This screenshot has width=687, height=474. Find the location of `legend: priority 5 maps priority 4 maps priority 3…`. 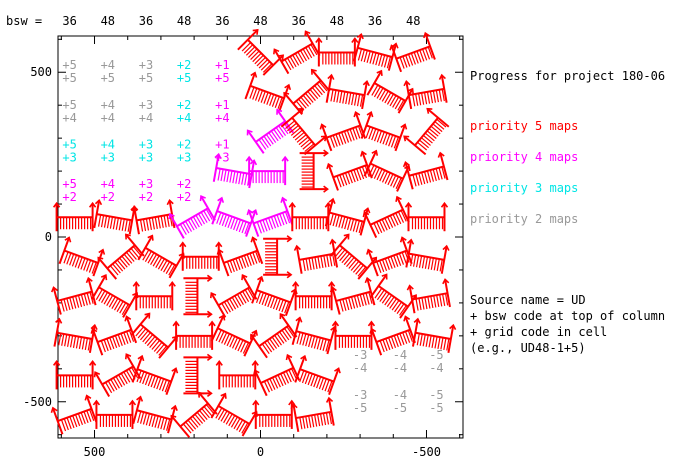

legend: priority 5 maps priority 4 maps priority 3… is located at coordinates (524, 172).